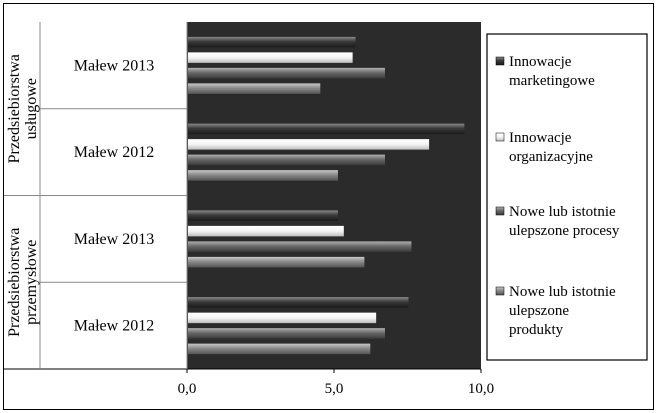  I want to click on x-tick-label: 5,0, so click(334, 389).